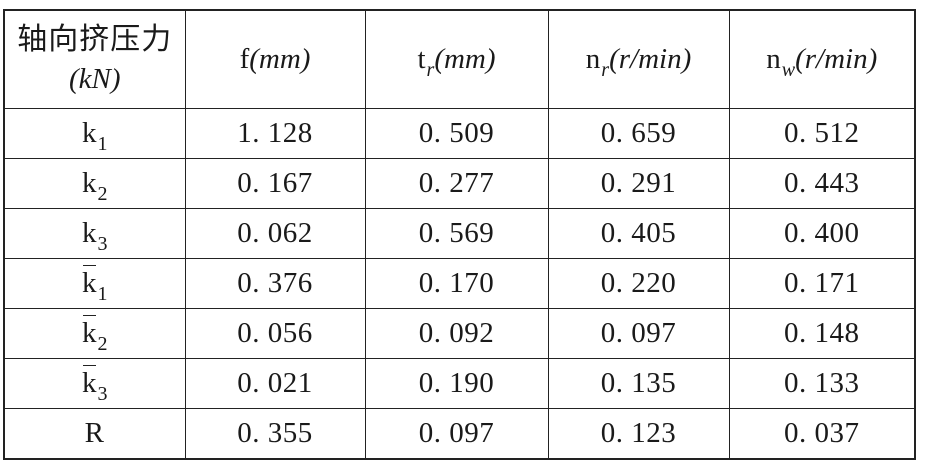 Image resolution: width=928 pixels, height=464 pixels. What do you see at coordinates (638, 183) in the screenshot?
I see `table-cell: 0. 291` at bounding box center [638, 183].